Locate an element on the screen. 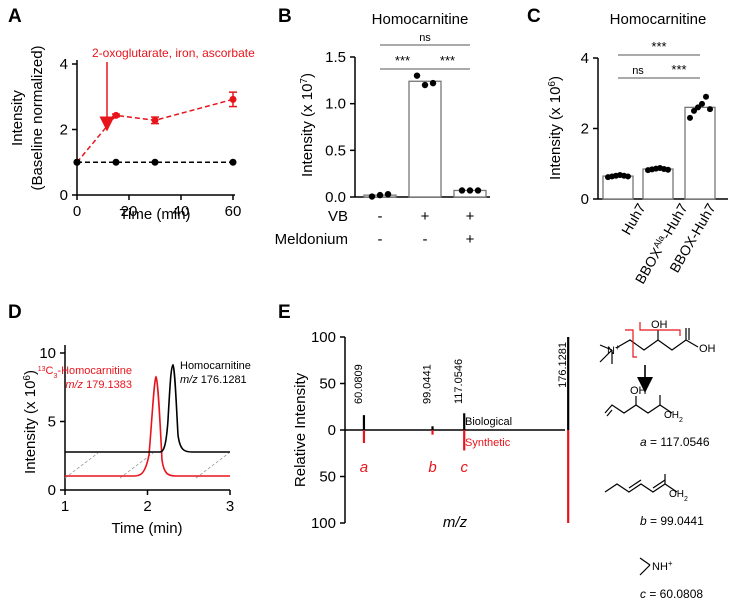 This screenshot has width=733, height=604. e-legend-synthetic: Synthetic is located at coordinates (488, 443).